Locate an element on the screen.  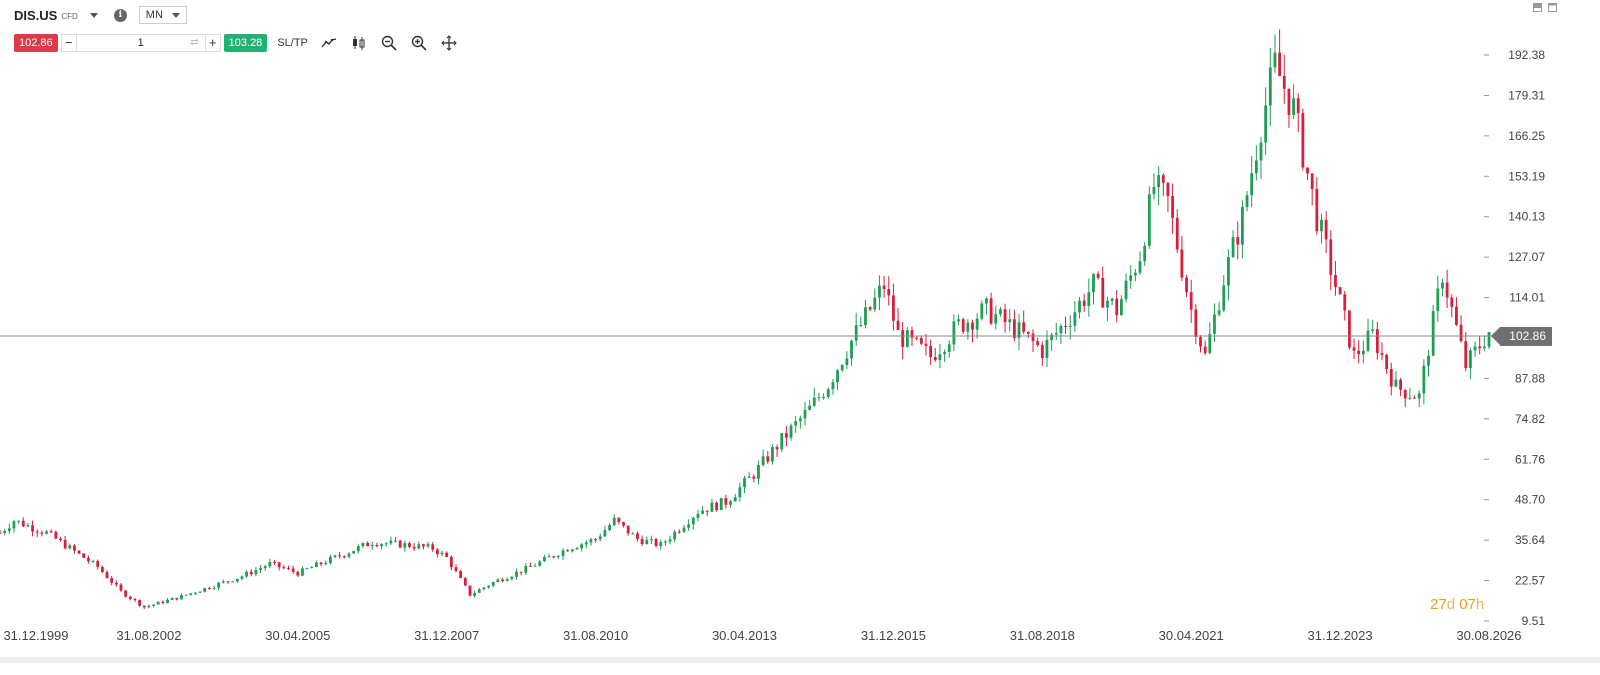
time-tick-label: 31.08.2010 is located at coordinates (595, 635).